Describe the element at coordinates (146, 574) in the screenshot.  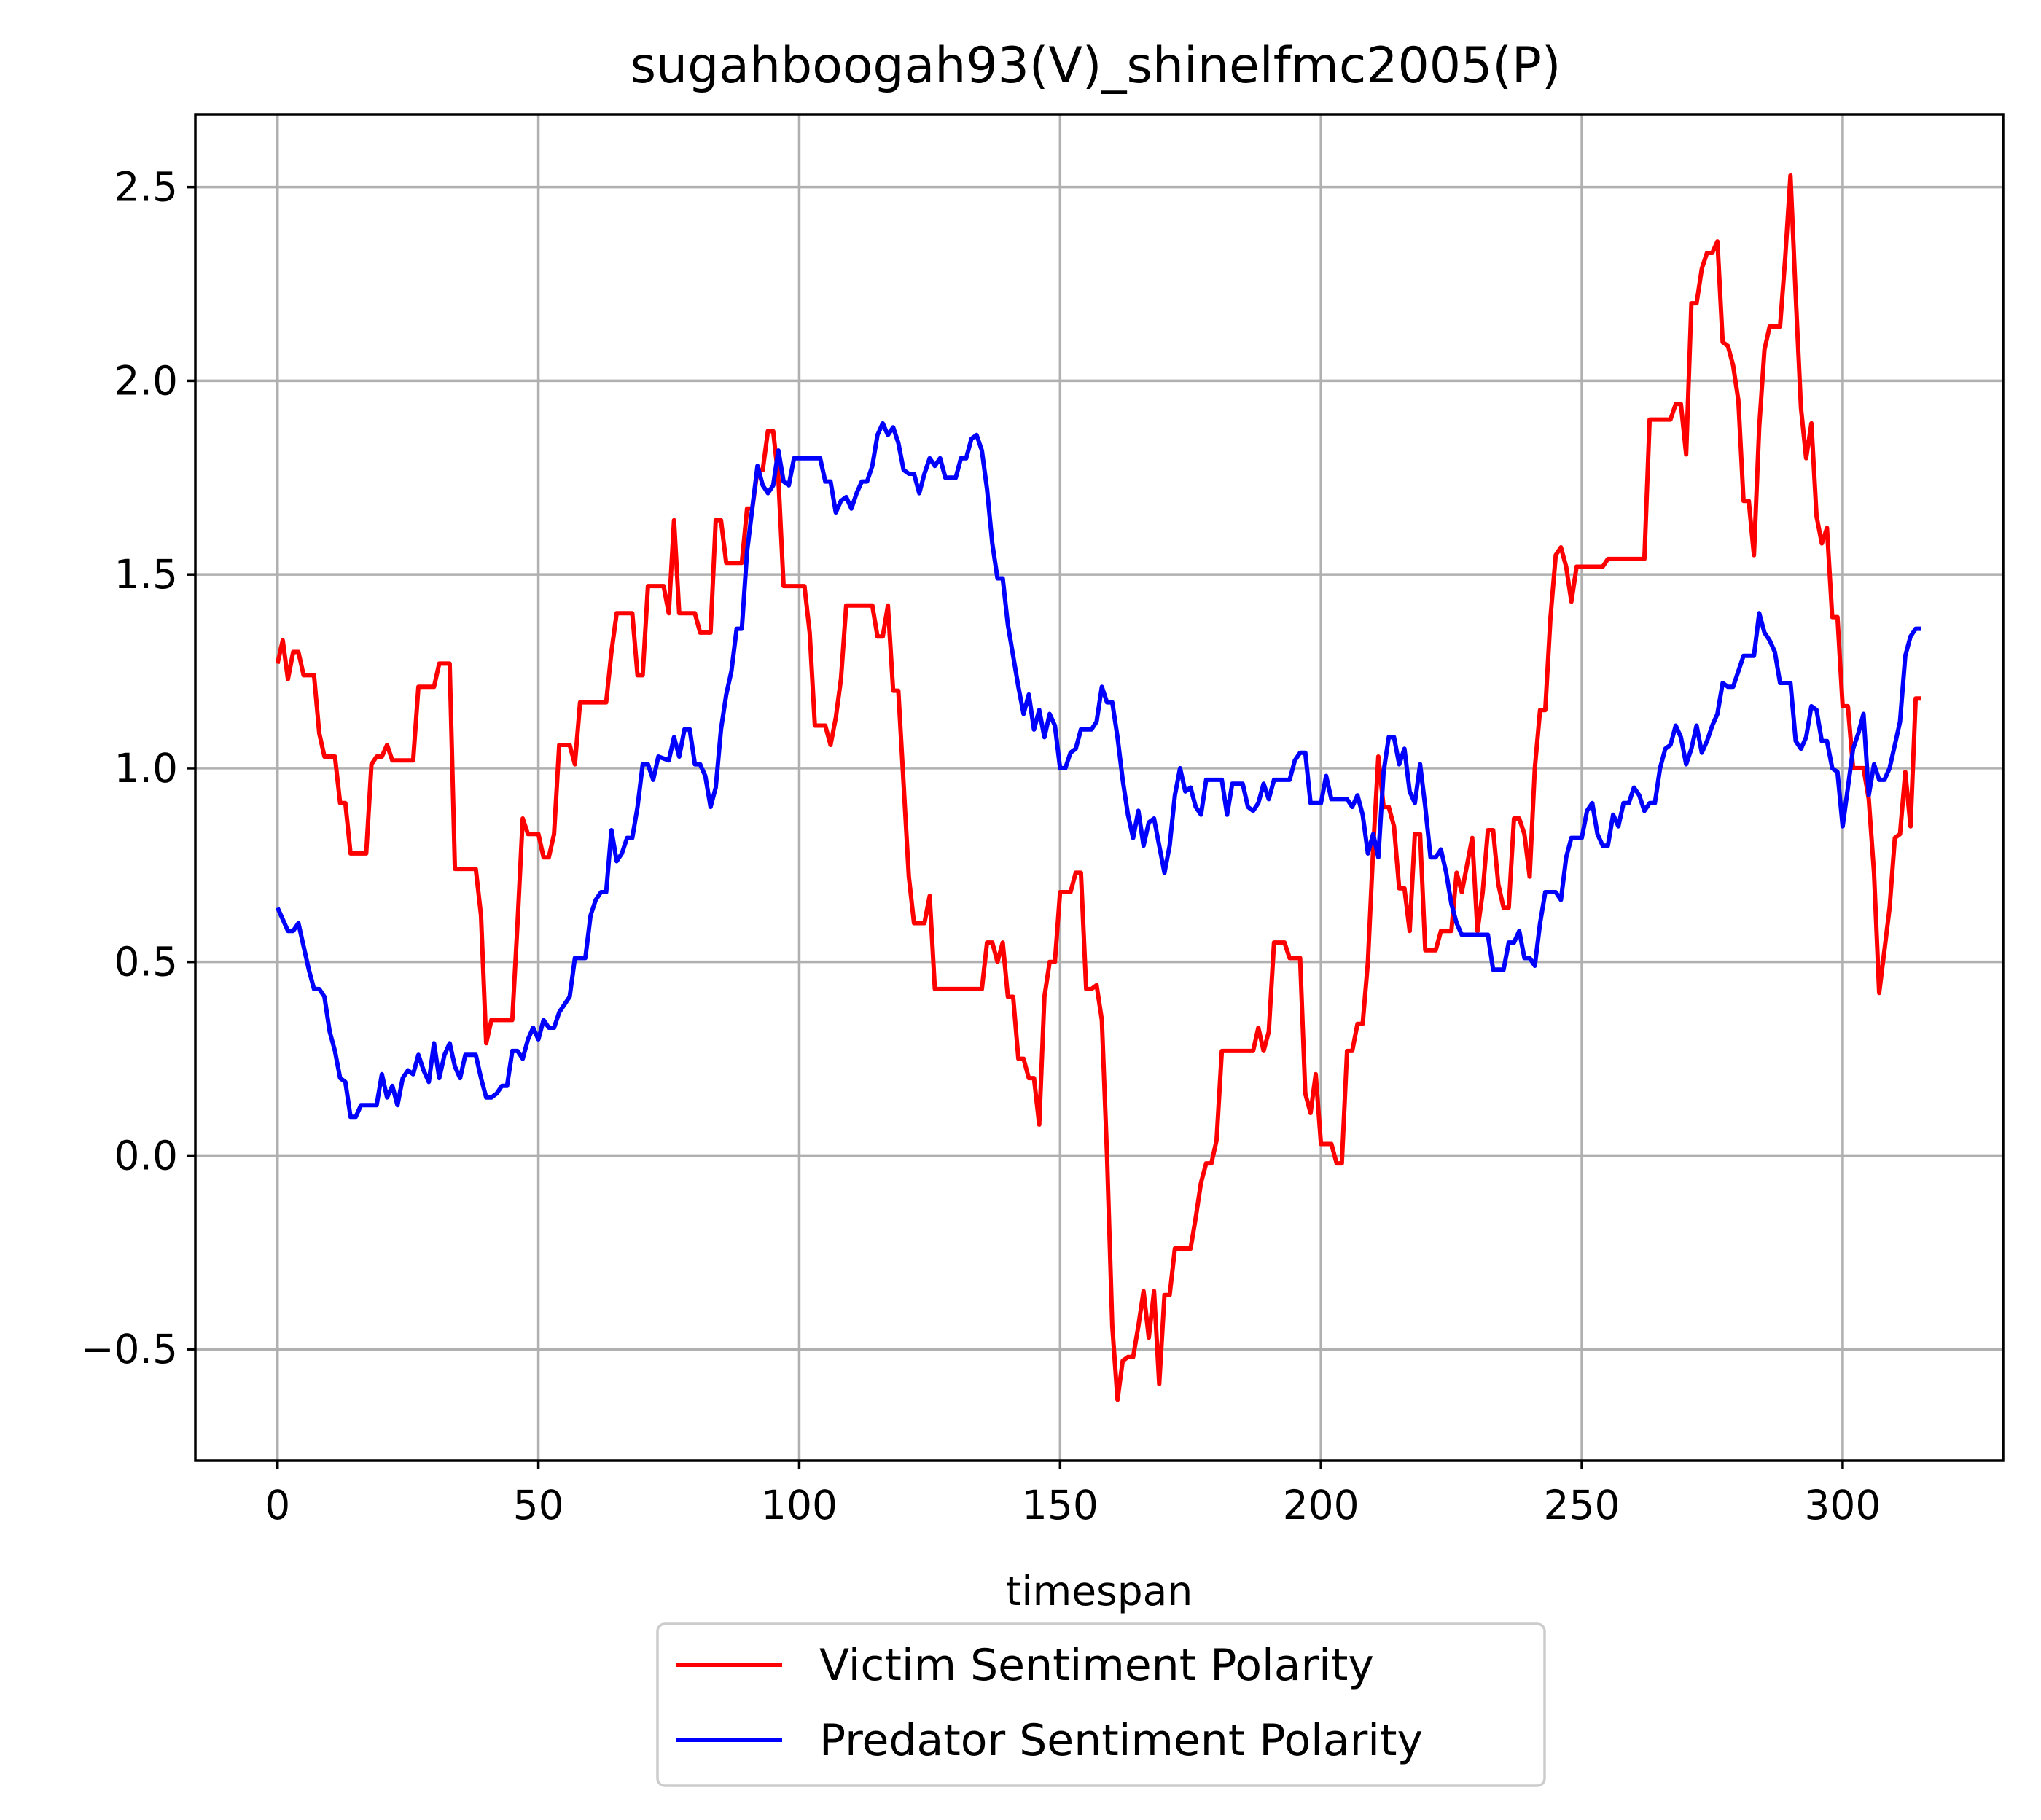
I see `y-tick-label: 1.5` at that location.